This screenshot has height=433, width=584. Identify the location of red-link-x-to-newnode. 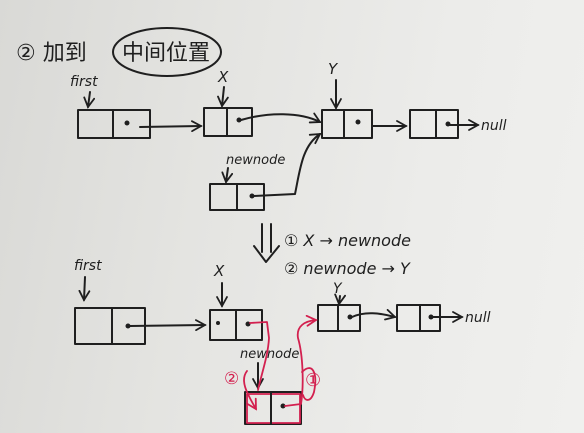
(259, 356).